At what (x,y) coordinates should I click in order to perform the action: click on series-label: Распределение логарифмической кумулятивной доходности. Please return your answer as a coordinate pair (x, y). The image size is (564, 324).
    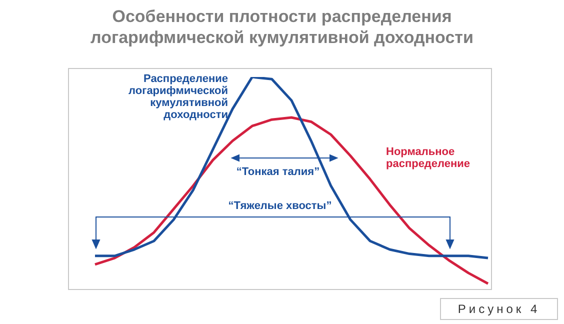
    Looking at the image, I should click on (178, 97).